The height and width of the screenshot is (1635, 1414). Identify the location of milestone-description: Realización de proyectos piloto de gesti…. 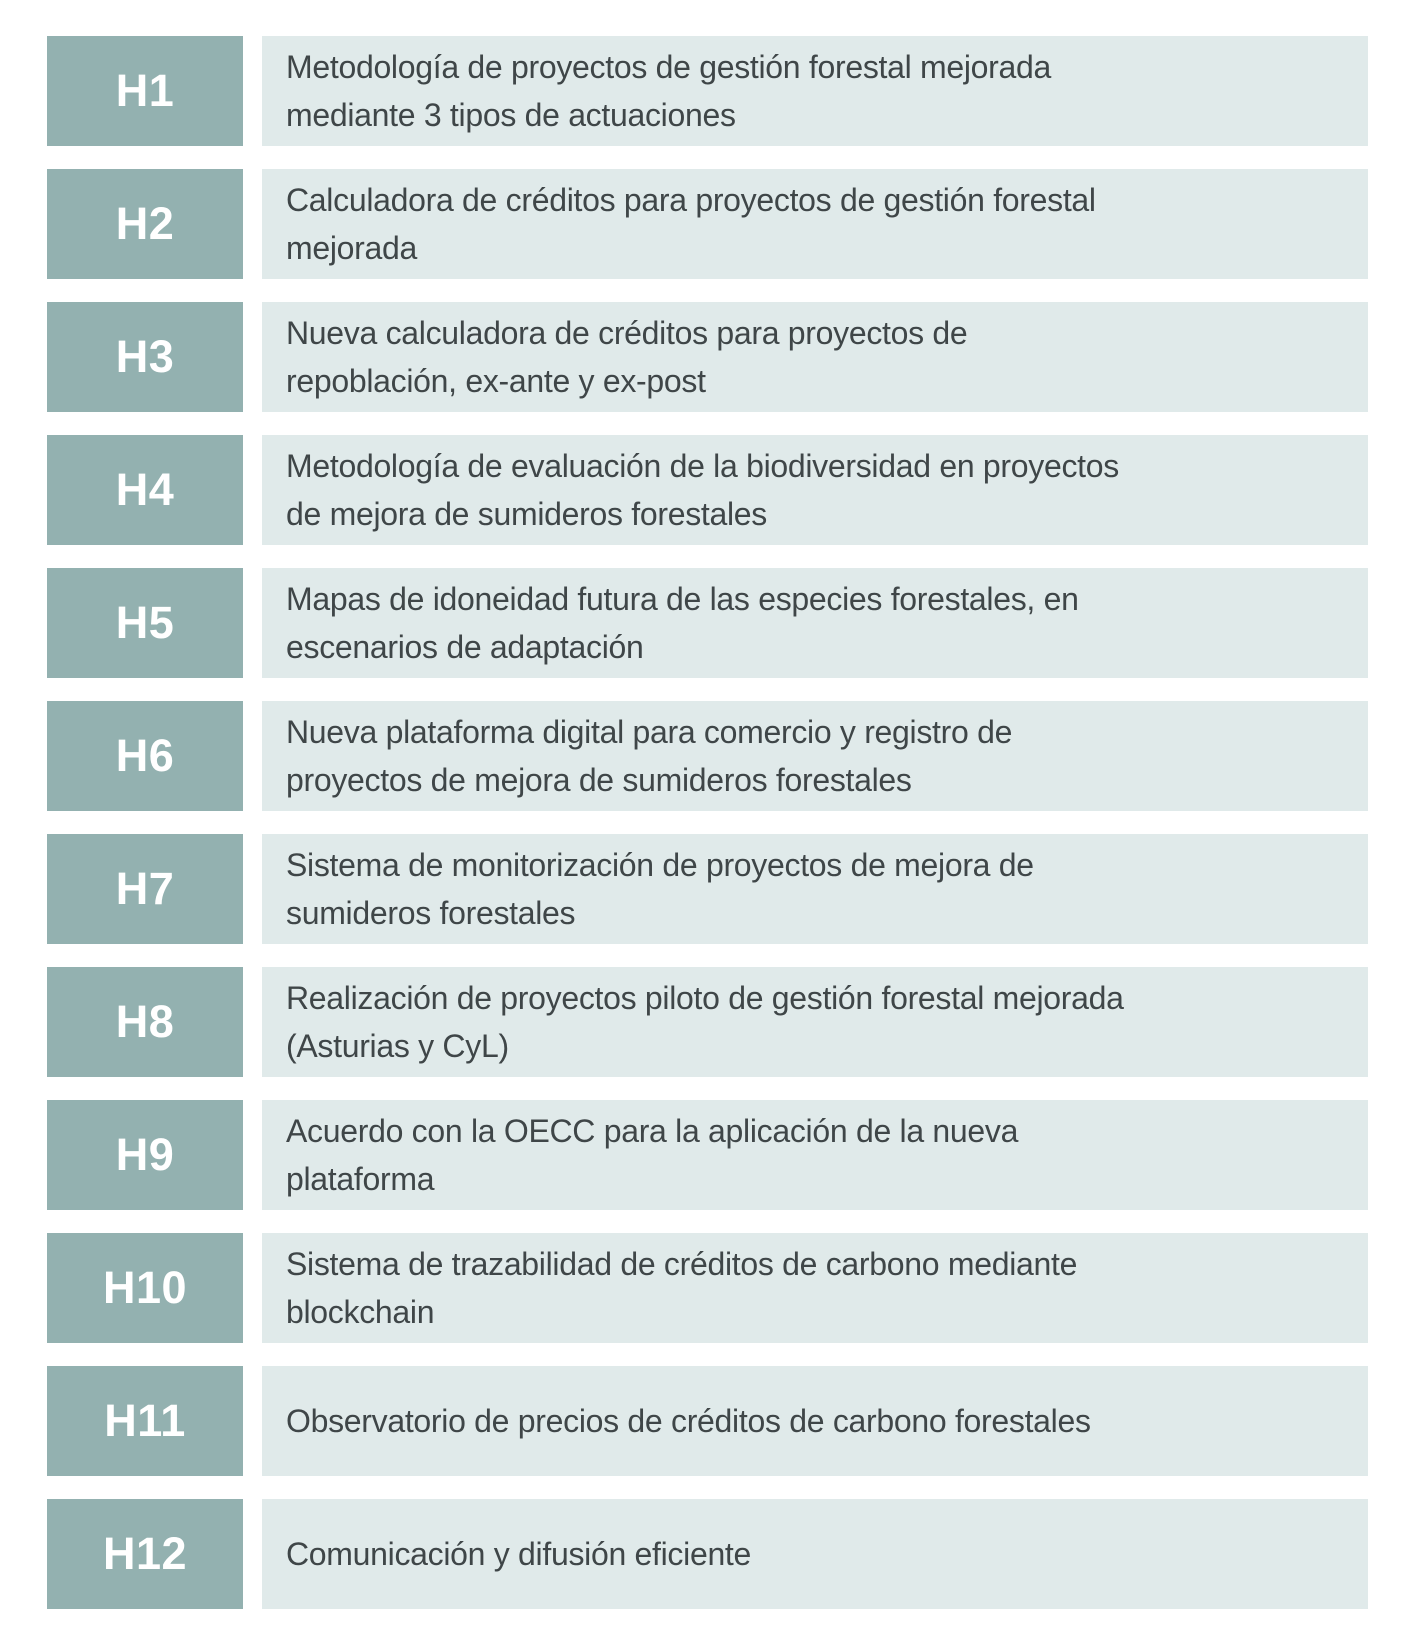
(705, 1022).